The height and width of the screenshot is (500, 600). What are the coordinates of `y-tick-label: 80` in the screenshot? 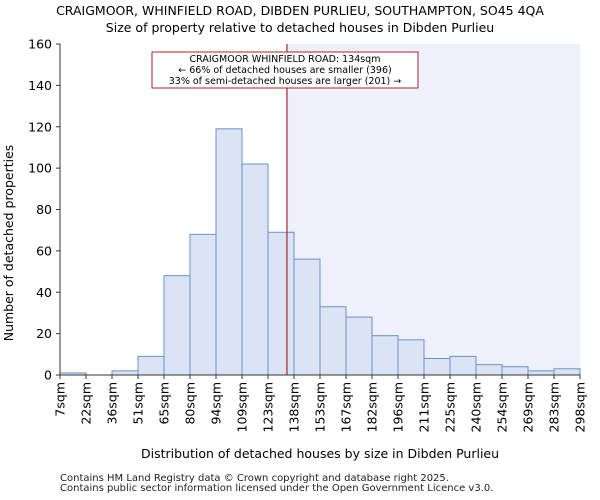 It's located at (44, 209).